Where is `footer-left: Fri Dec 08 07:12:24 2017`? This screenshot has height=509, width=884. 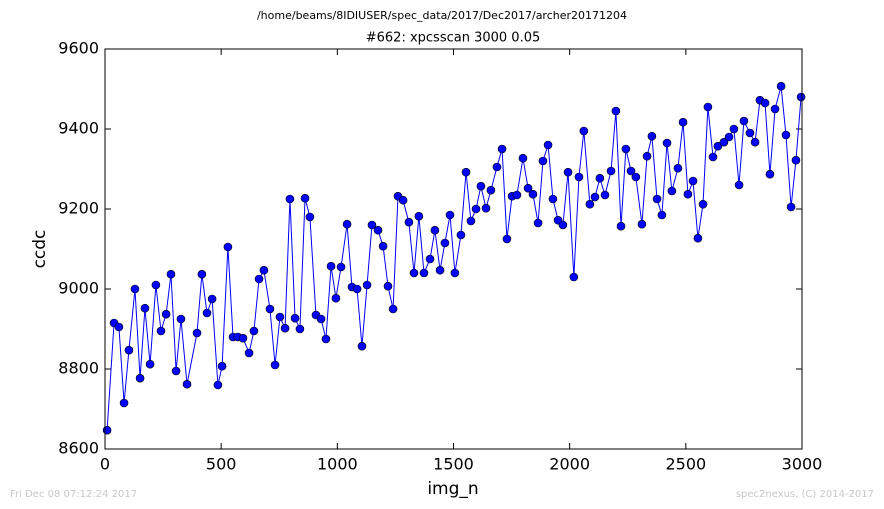 footer-left: Fri Dec 08 07:12:24 2017 is located at coordinates (73, 494).